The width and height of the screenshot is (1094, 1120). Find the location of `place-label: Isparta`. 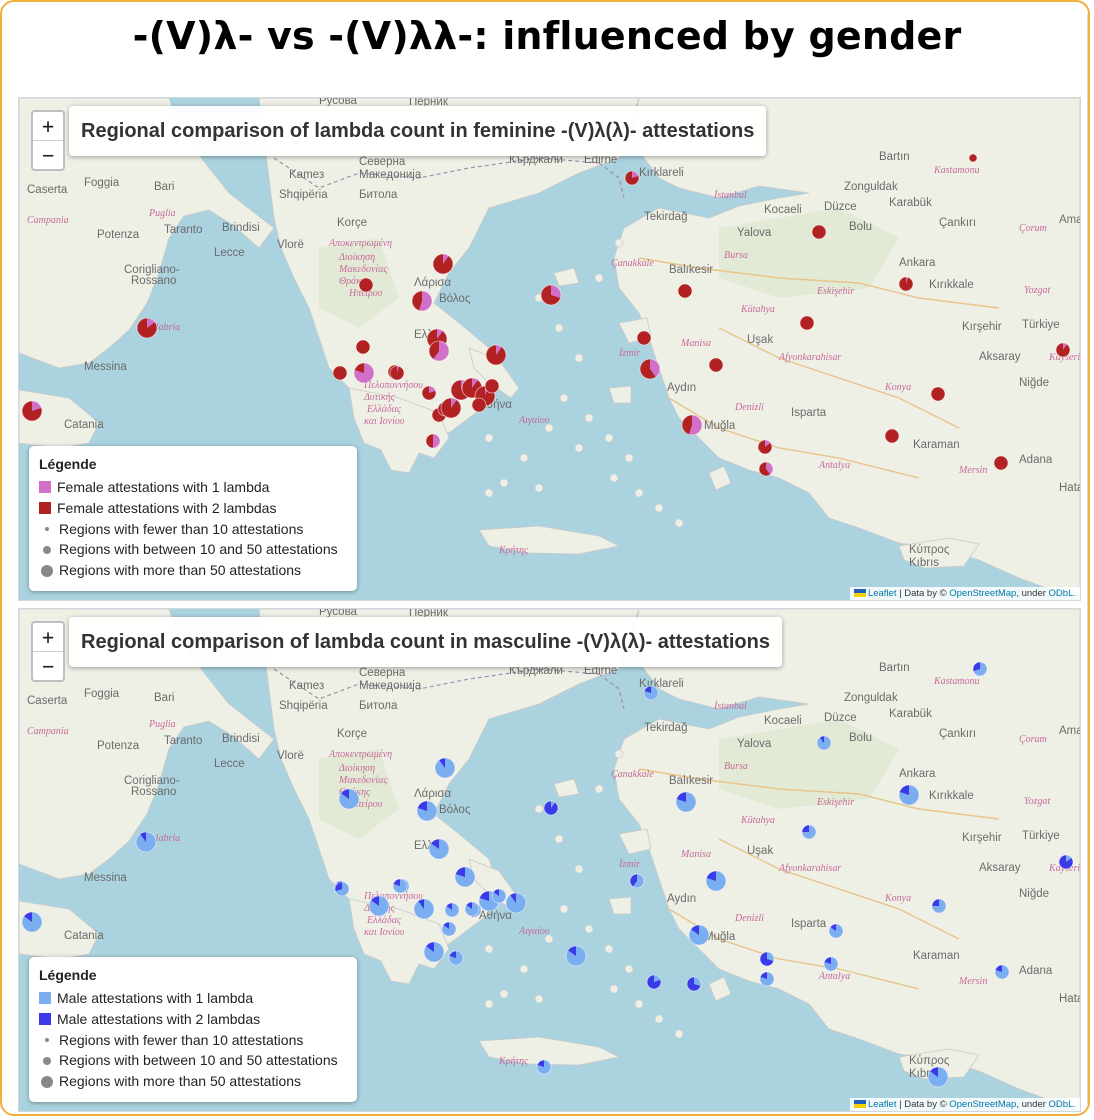

place-label: Isparta is located at coordinates (809, 924).